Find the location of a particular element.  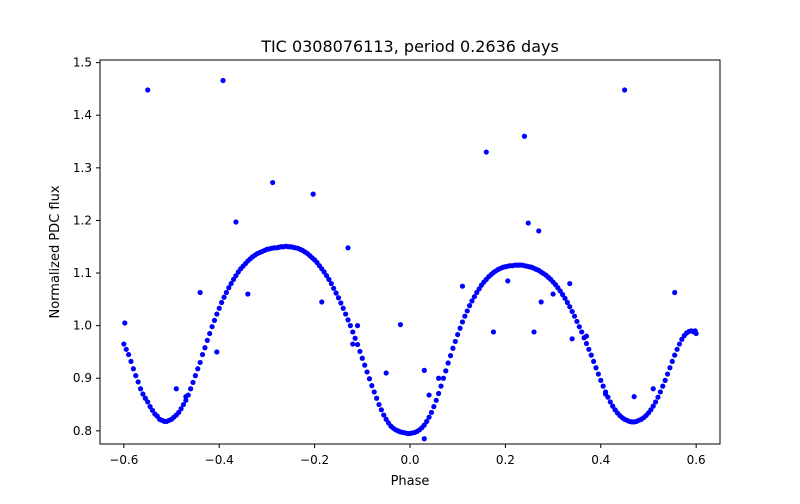

y-tick-label: 0.9 is located at coordinates (82, 378).